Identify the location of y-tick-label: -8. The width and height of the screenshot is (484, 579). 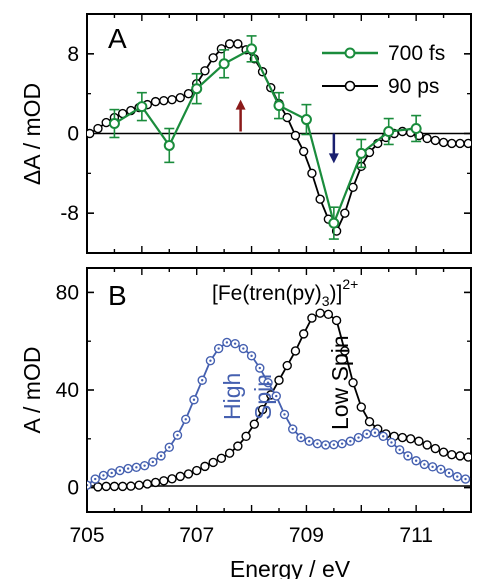
(69, 213).